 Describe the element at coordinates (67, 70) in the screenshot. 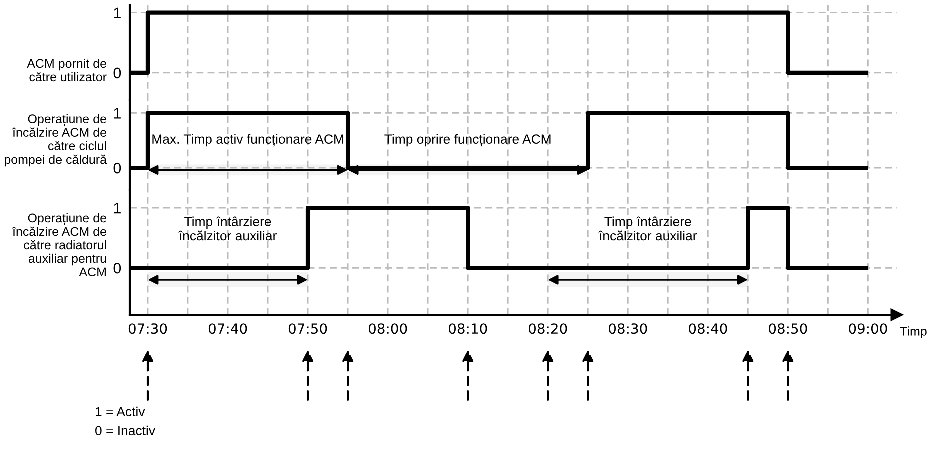

I see `y-axis-title: ACM pornit de către utilizator` at that location.